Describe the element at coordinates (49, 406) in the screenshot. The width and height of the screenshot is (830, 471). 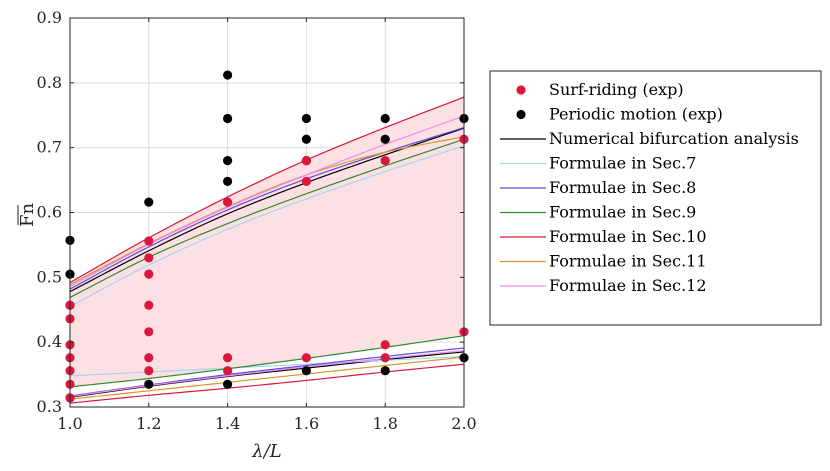
I see `y-tick-label: 0.3` at that location.